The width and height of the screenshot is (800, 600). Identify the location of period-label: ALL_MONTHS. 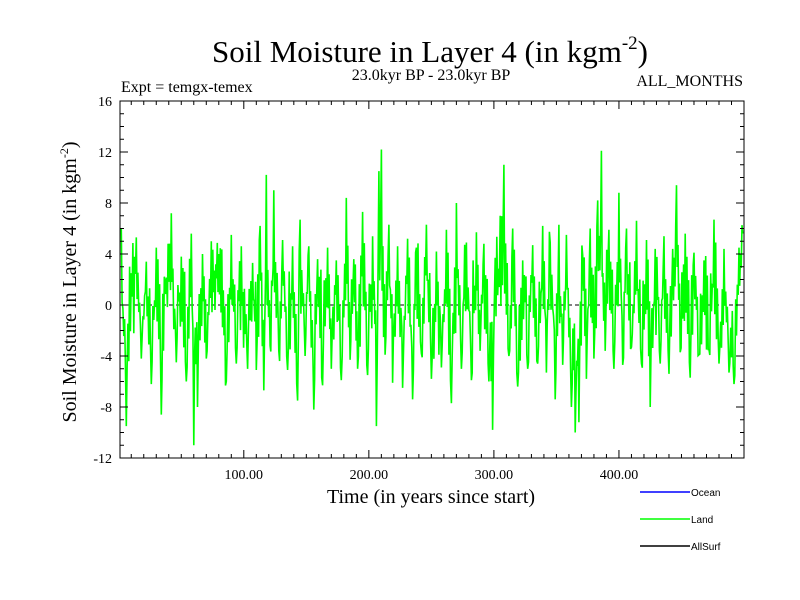
(689, 81).